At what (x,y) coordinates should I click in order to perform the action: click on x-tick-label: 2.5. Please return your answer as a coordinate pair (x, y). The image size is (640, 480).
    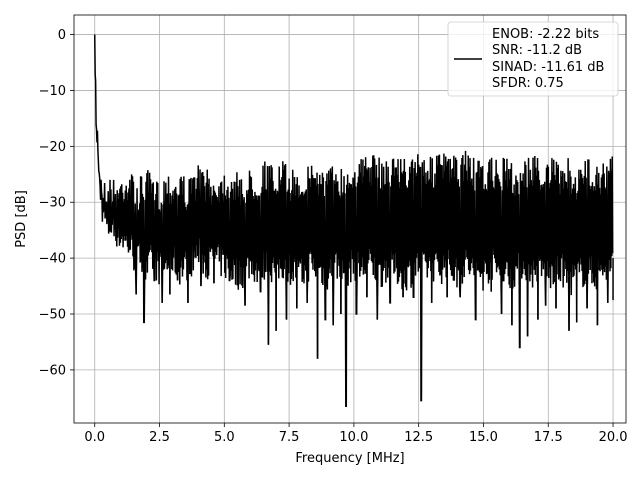
    Looking at the image, I should click on (159, 437).